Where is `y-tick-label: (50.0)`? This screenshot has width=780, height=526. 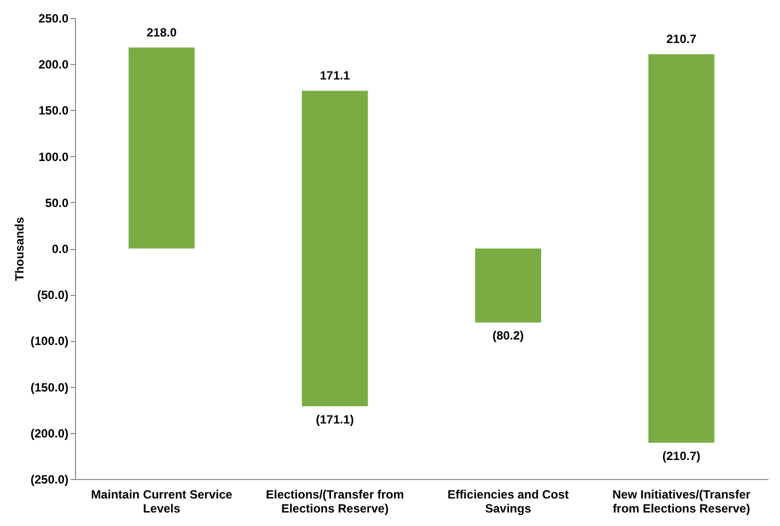
y-tick-label: (50.0) is located at coordinates (52, 295).